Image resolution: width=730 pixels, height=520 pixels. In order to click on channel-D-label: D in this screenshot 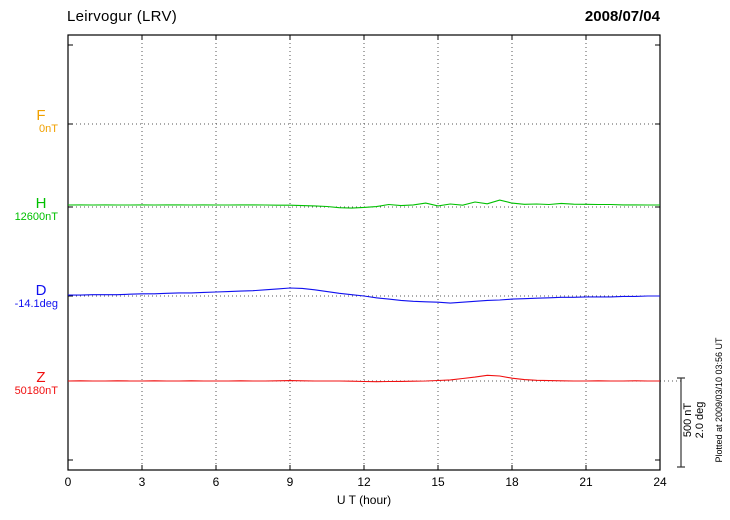, I will do `click(41, 290)`.